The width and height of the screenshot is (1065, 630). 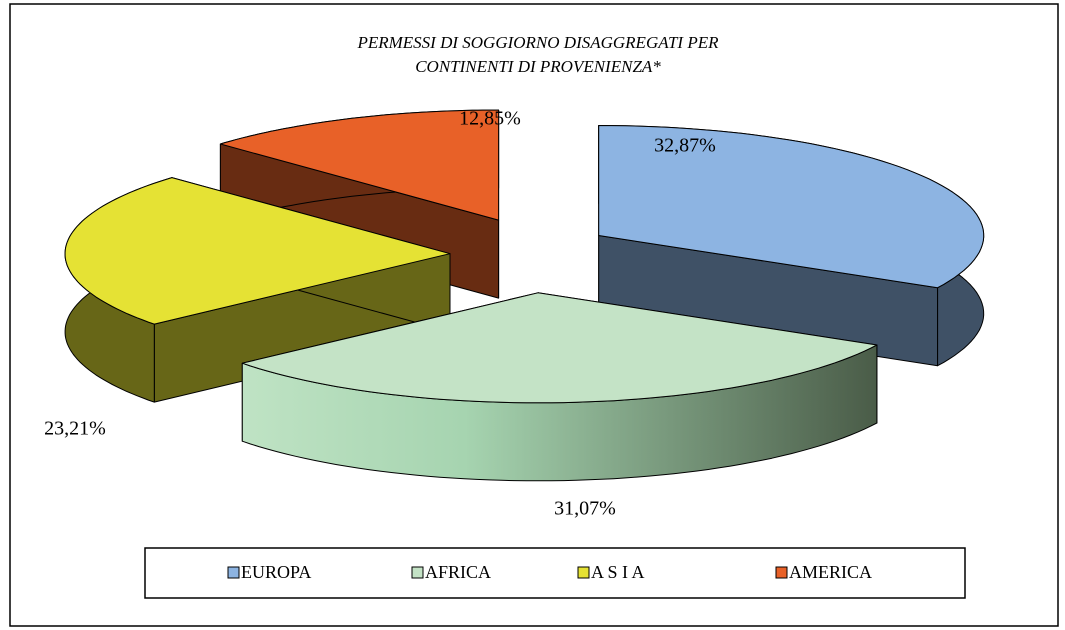 What do you see at coordinates (458, 572) in the screenshot?
I see `legend-label: AFRICA` at bounding box center [458, 572].